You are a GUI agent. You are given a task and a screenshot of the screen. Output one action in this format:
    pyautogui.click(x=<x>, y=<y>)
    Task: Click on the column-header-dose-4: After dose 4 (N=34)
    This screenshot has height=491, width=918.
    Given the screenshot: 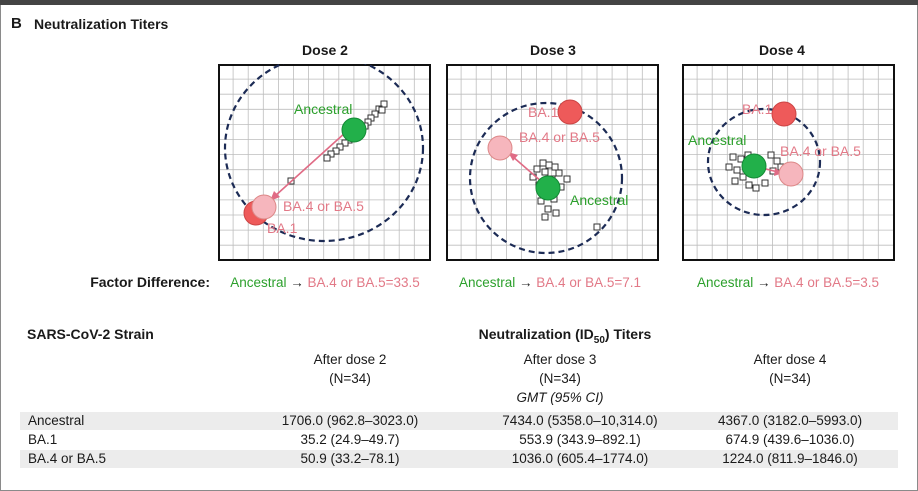 What is the action you would take?
    pyautogui.click(x=790, y=369)
    